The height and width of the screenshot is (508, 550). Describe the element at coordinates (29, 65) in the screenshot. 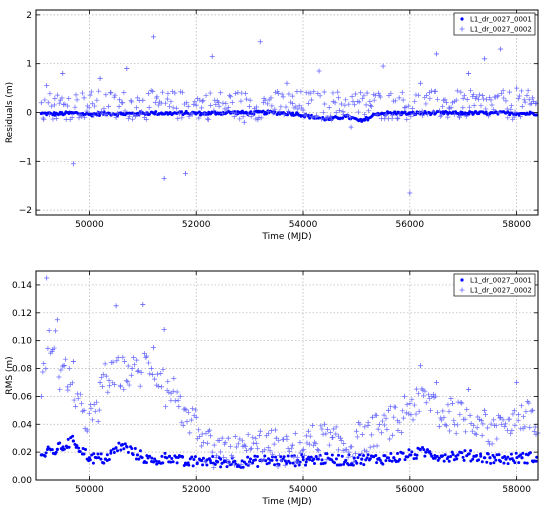

I see `y-tick-label: 1` at that location.